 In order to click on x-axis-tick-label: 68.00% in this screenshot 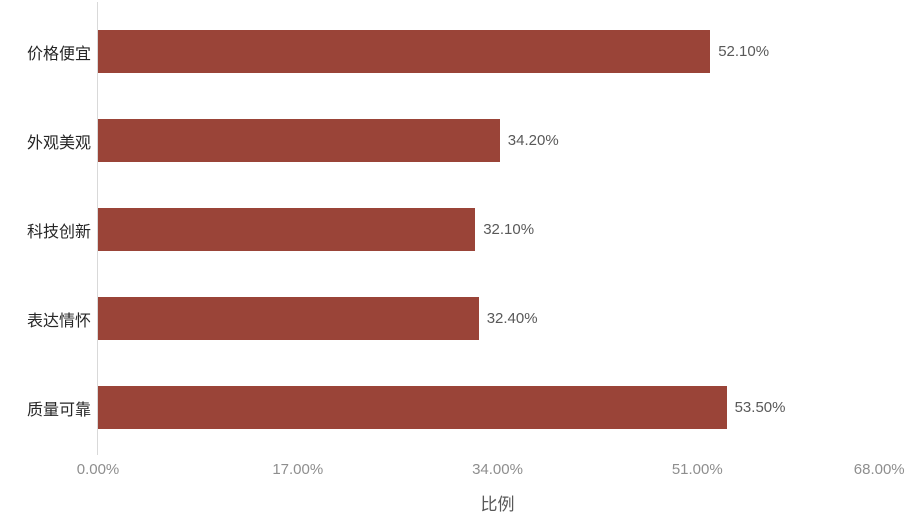, I will do `click(879, 469)`.